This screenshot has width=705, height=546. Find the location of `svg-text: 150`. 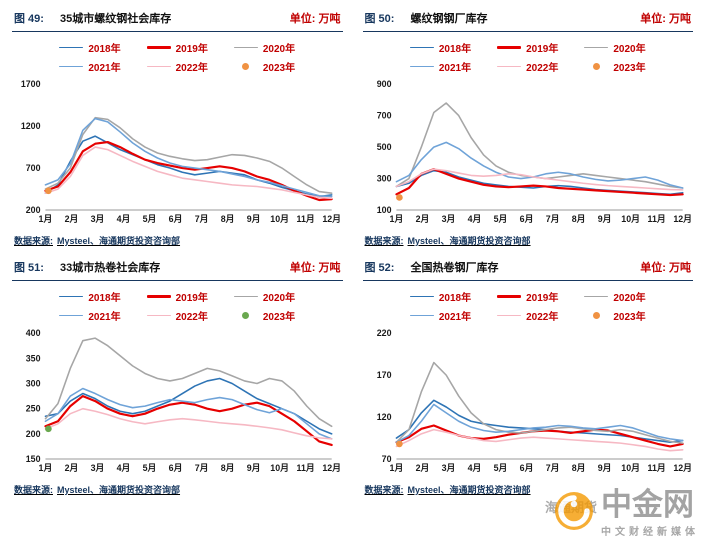

svg-text: 150 is located at coordinates (33, 459).